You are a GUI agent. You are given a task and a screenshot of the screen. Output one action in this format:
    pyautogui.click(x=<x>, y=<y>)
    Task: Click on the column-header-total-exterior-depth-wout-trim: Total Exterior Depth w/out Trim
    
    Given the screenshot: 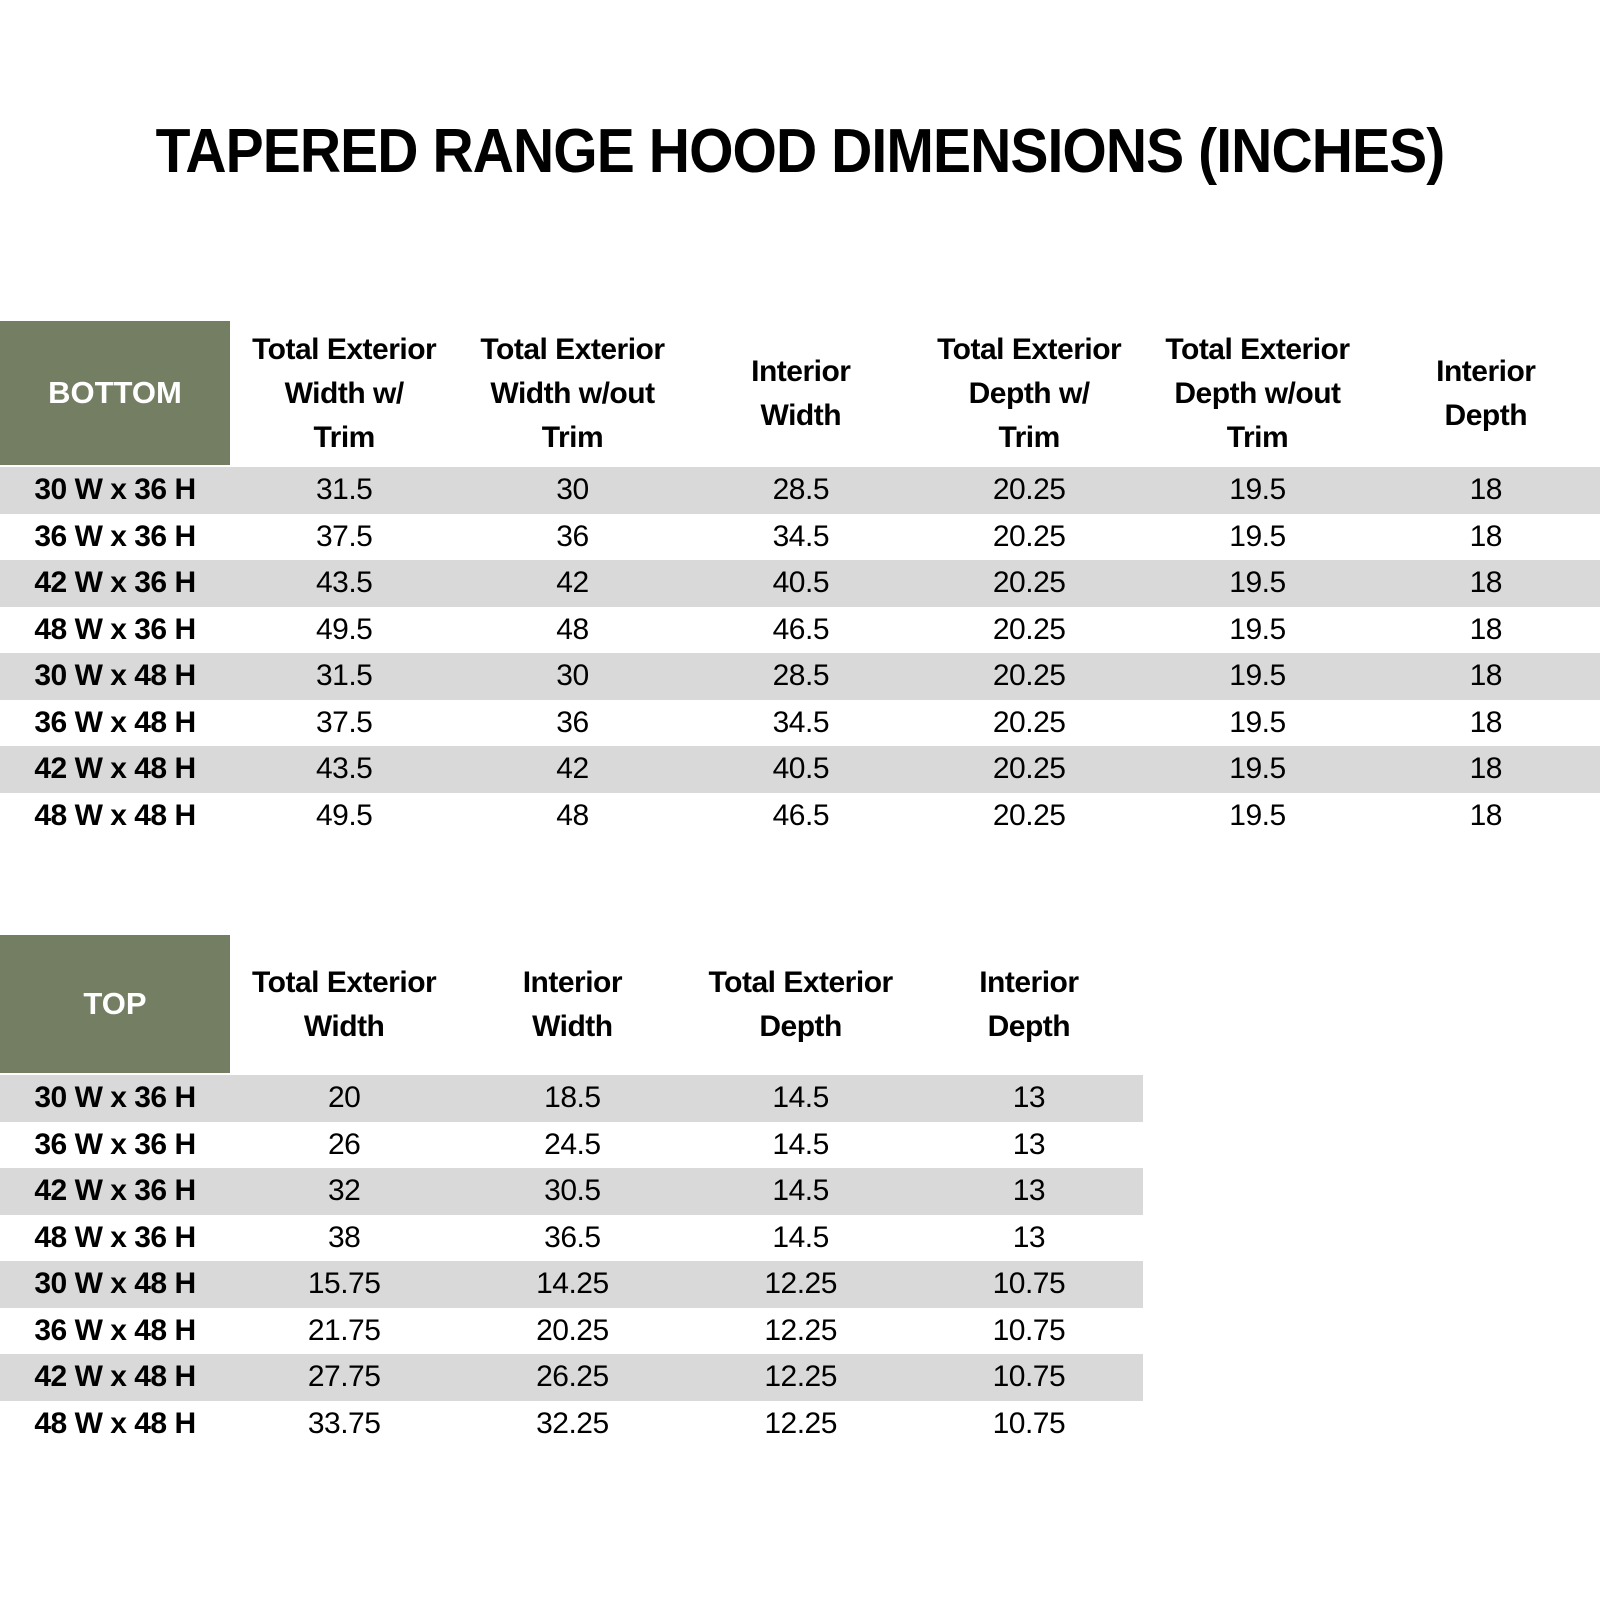 What is the action you would take?
    pyautogui.click(x=1257, y=393)
    